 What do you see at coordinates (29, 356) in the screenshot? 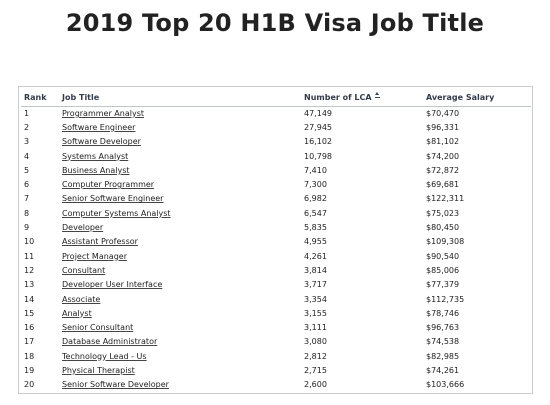
I see `rank-cell: 18` at bounding box center [29, 356].